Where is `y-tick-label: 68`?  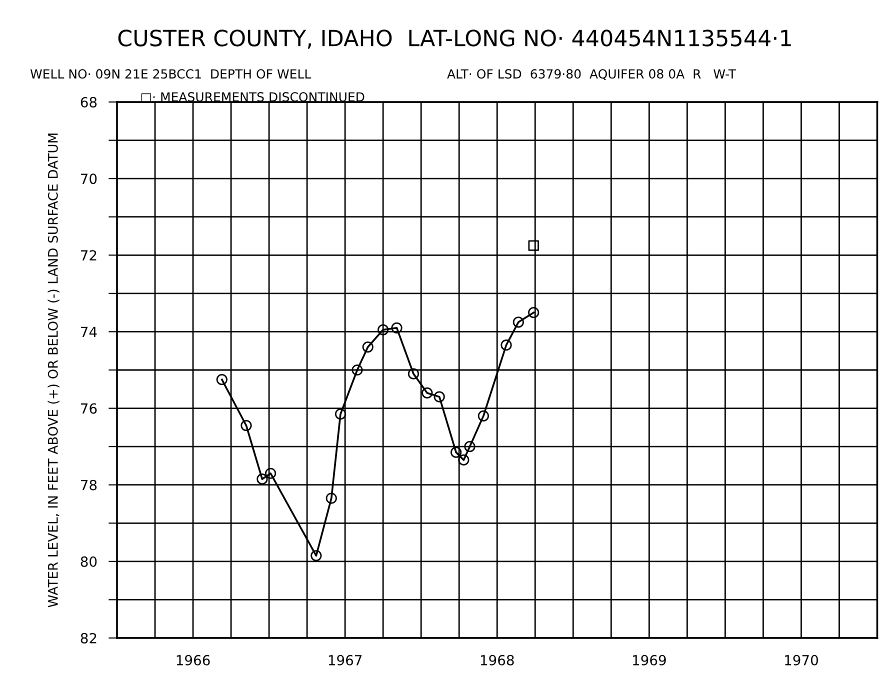 y-tick-label: 68 is located at coordinates (88, 102).